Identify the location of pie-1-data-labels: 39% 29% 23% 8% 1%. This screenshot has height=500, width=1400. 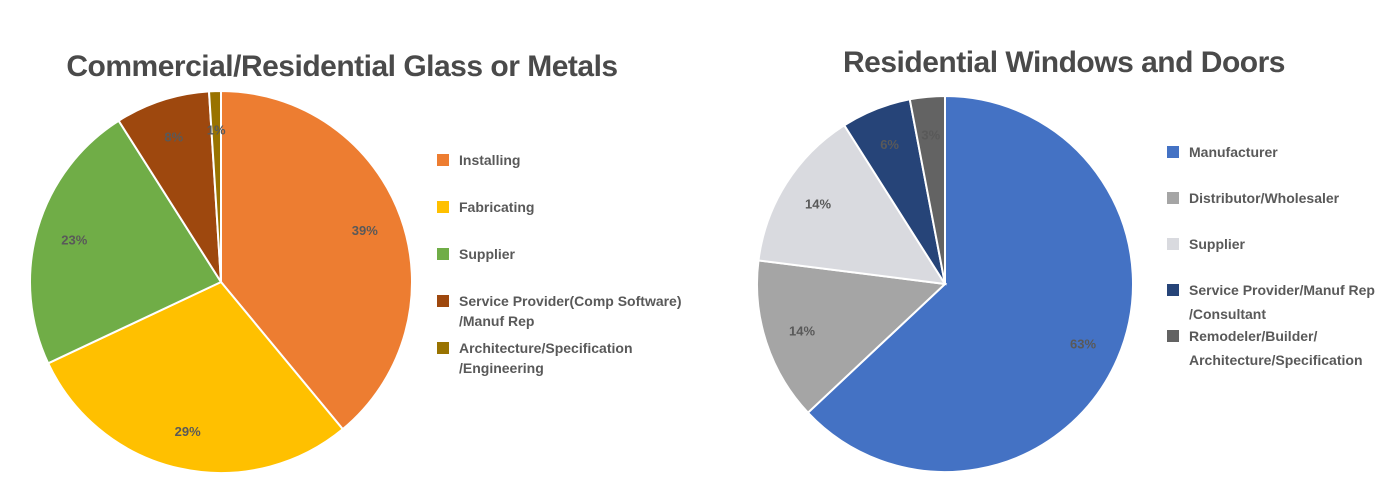
(219, 280).